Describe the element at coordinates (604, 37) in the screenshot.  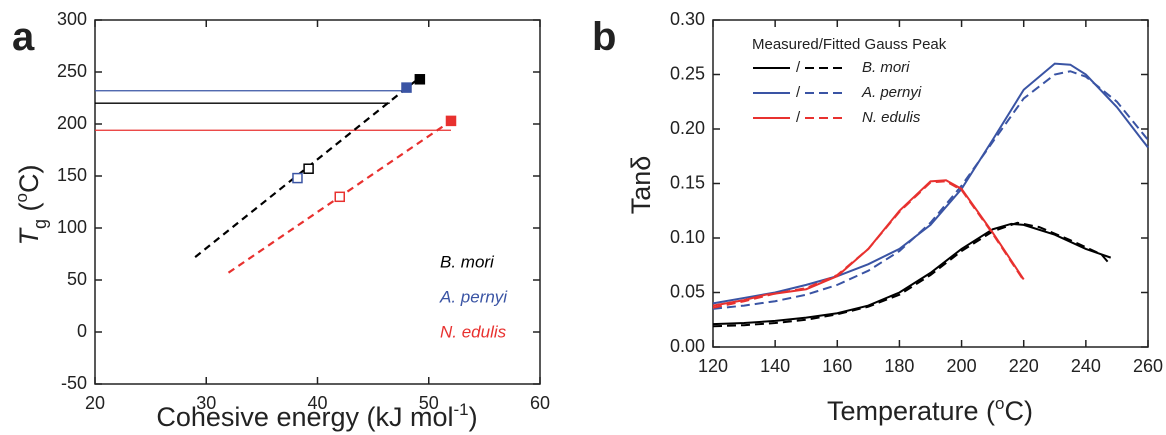
I see `panel-label: b` at that location.